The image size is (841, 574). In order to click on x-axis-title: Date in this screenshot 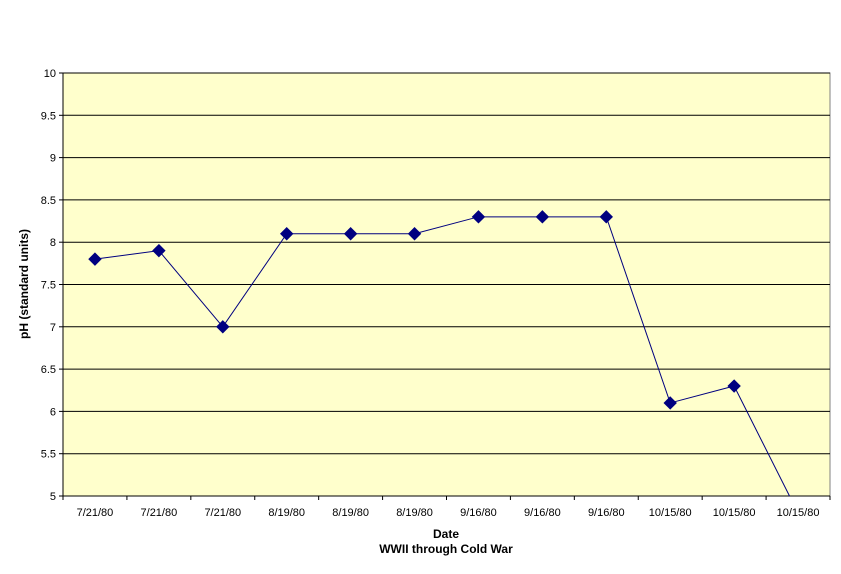, I will do `click(446, 534)`.